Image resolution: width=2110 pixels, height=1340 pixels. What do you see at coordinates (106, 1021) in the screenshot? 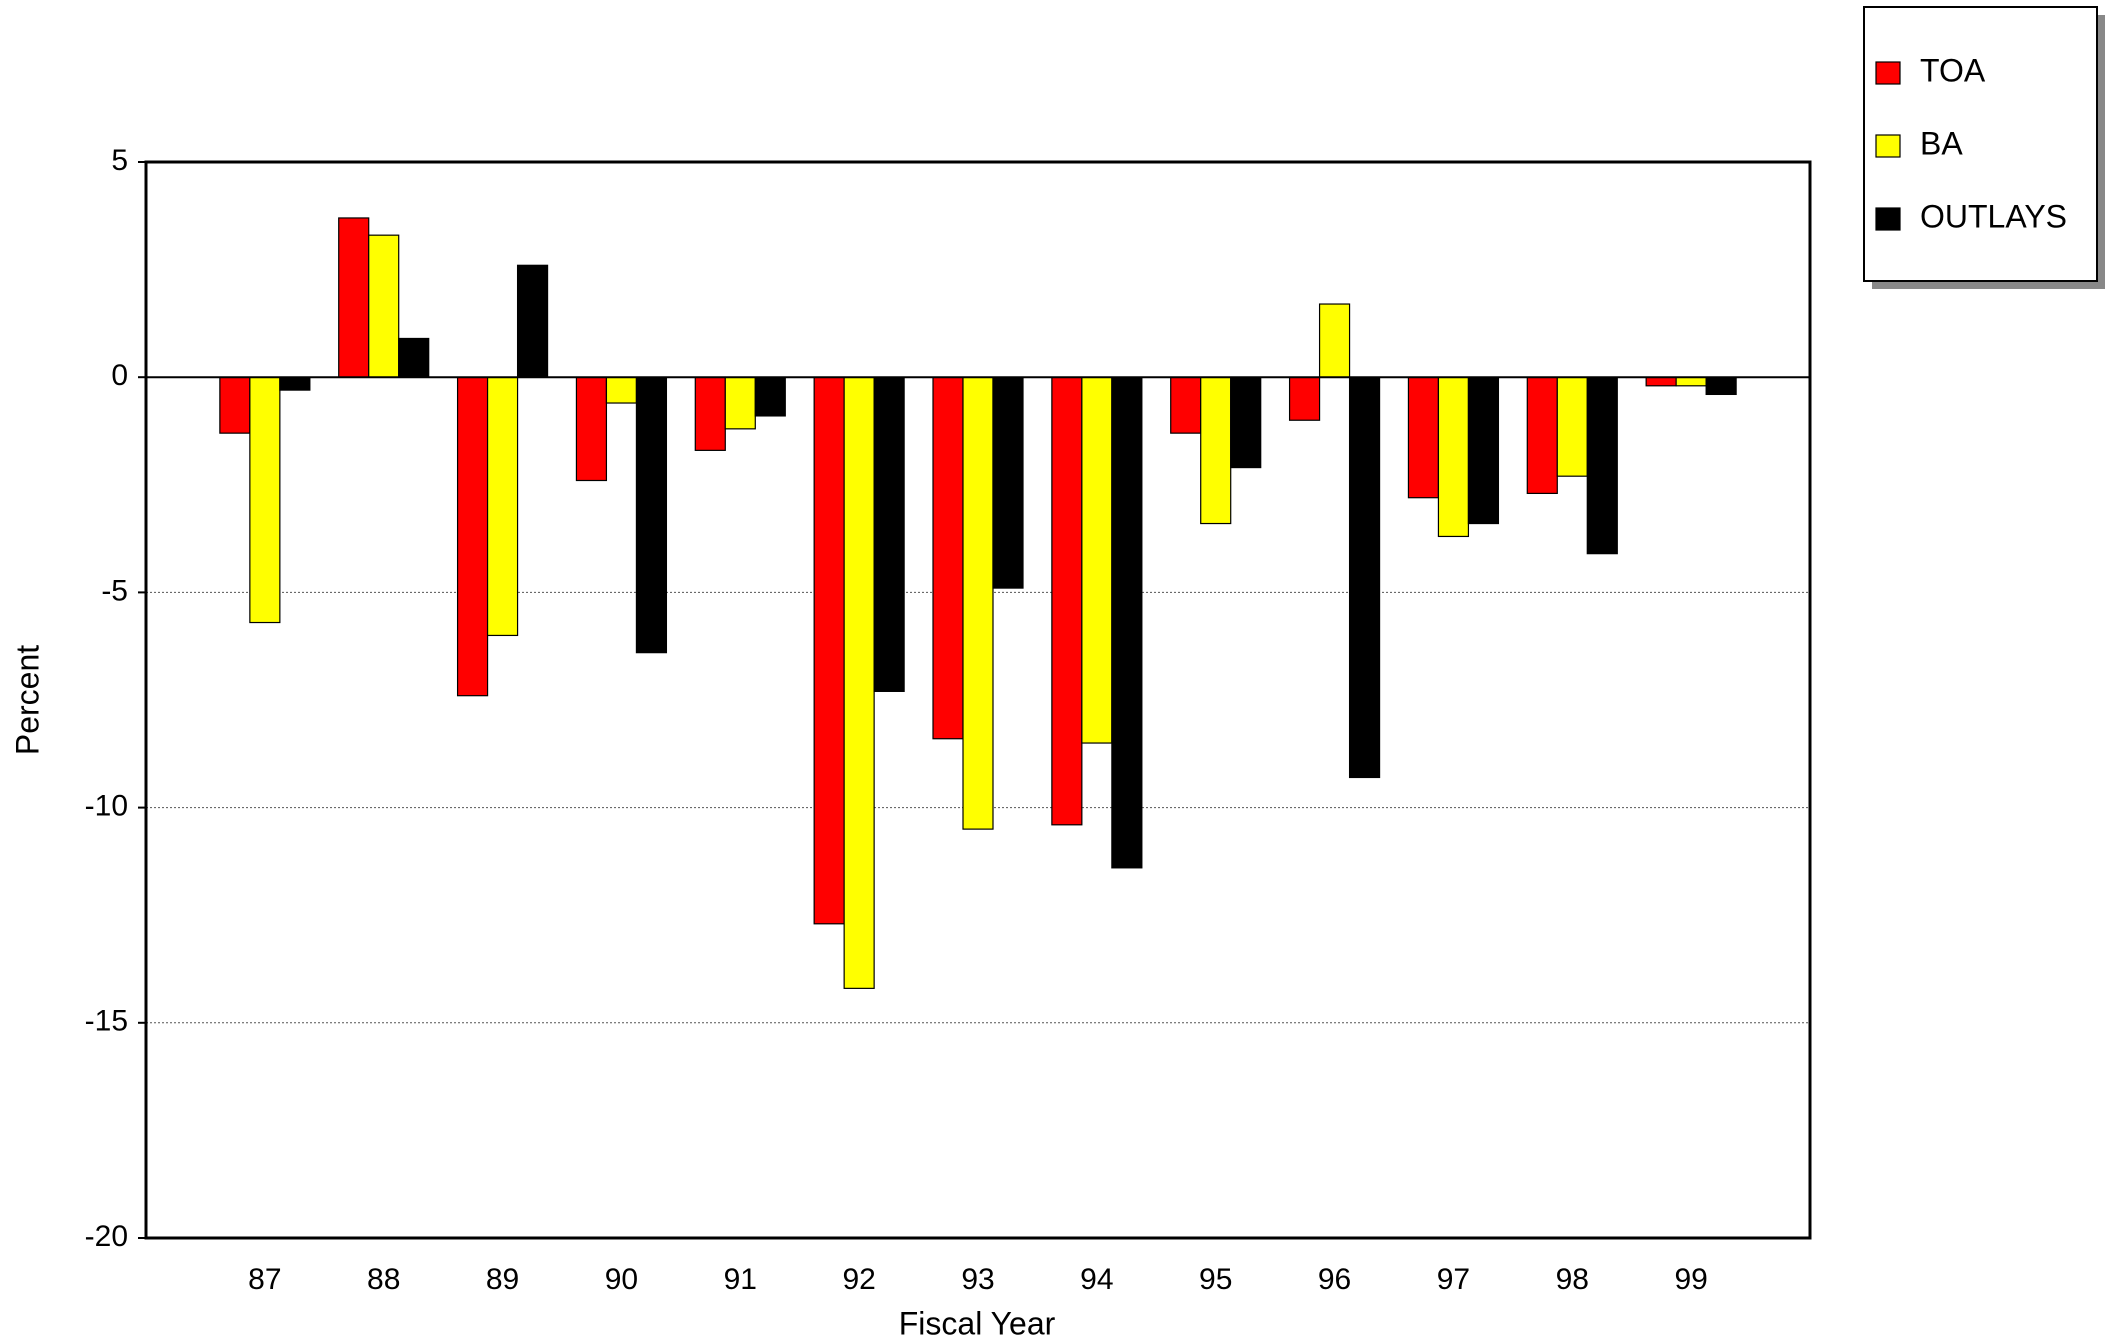
I see `y-tick-label: -15` at bounding box center [106, 1021].